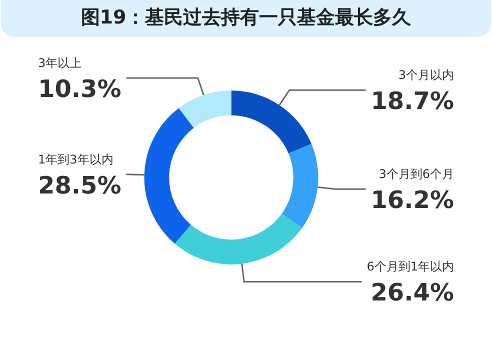  What do you see at coordinates (246, 17) in the screenshot?
I see `chart-title: 图19：基民过去持有一只基金最长多久` at bounding box center [246, 17].